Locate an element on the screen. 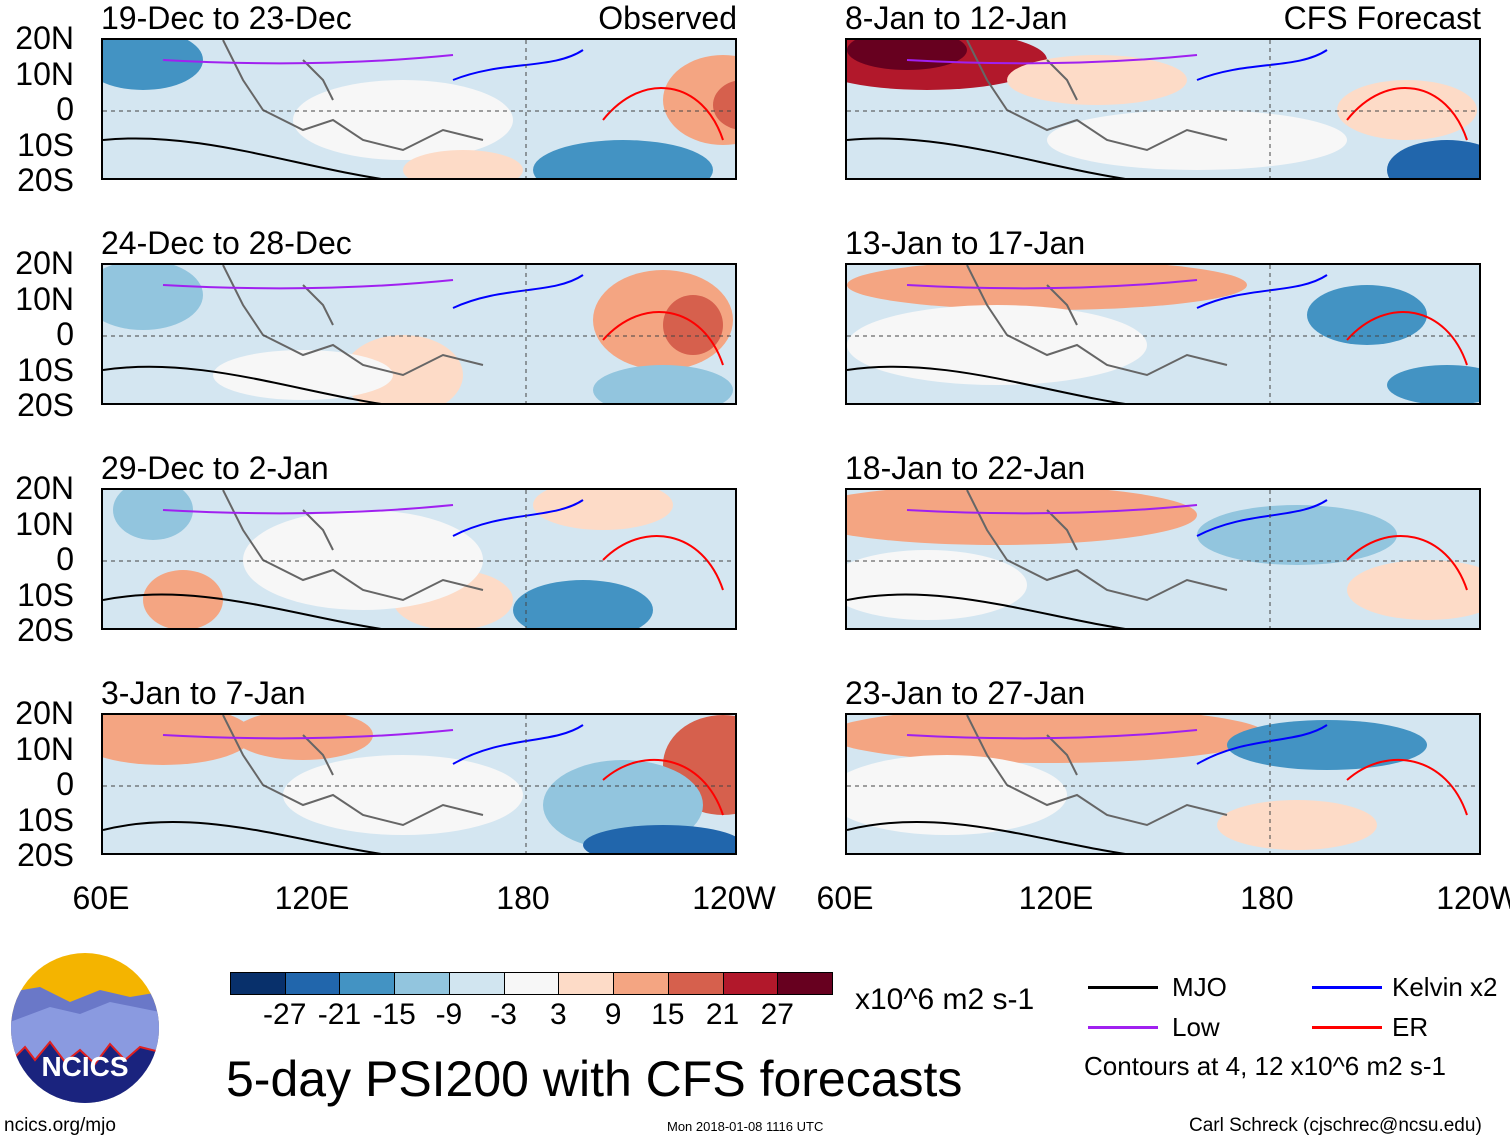  footer-url: ncics.org/mjo is located at coordinates (60, 1125).